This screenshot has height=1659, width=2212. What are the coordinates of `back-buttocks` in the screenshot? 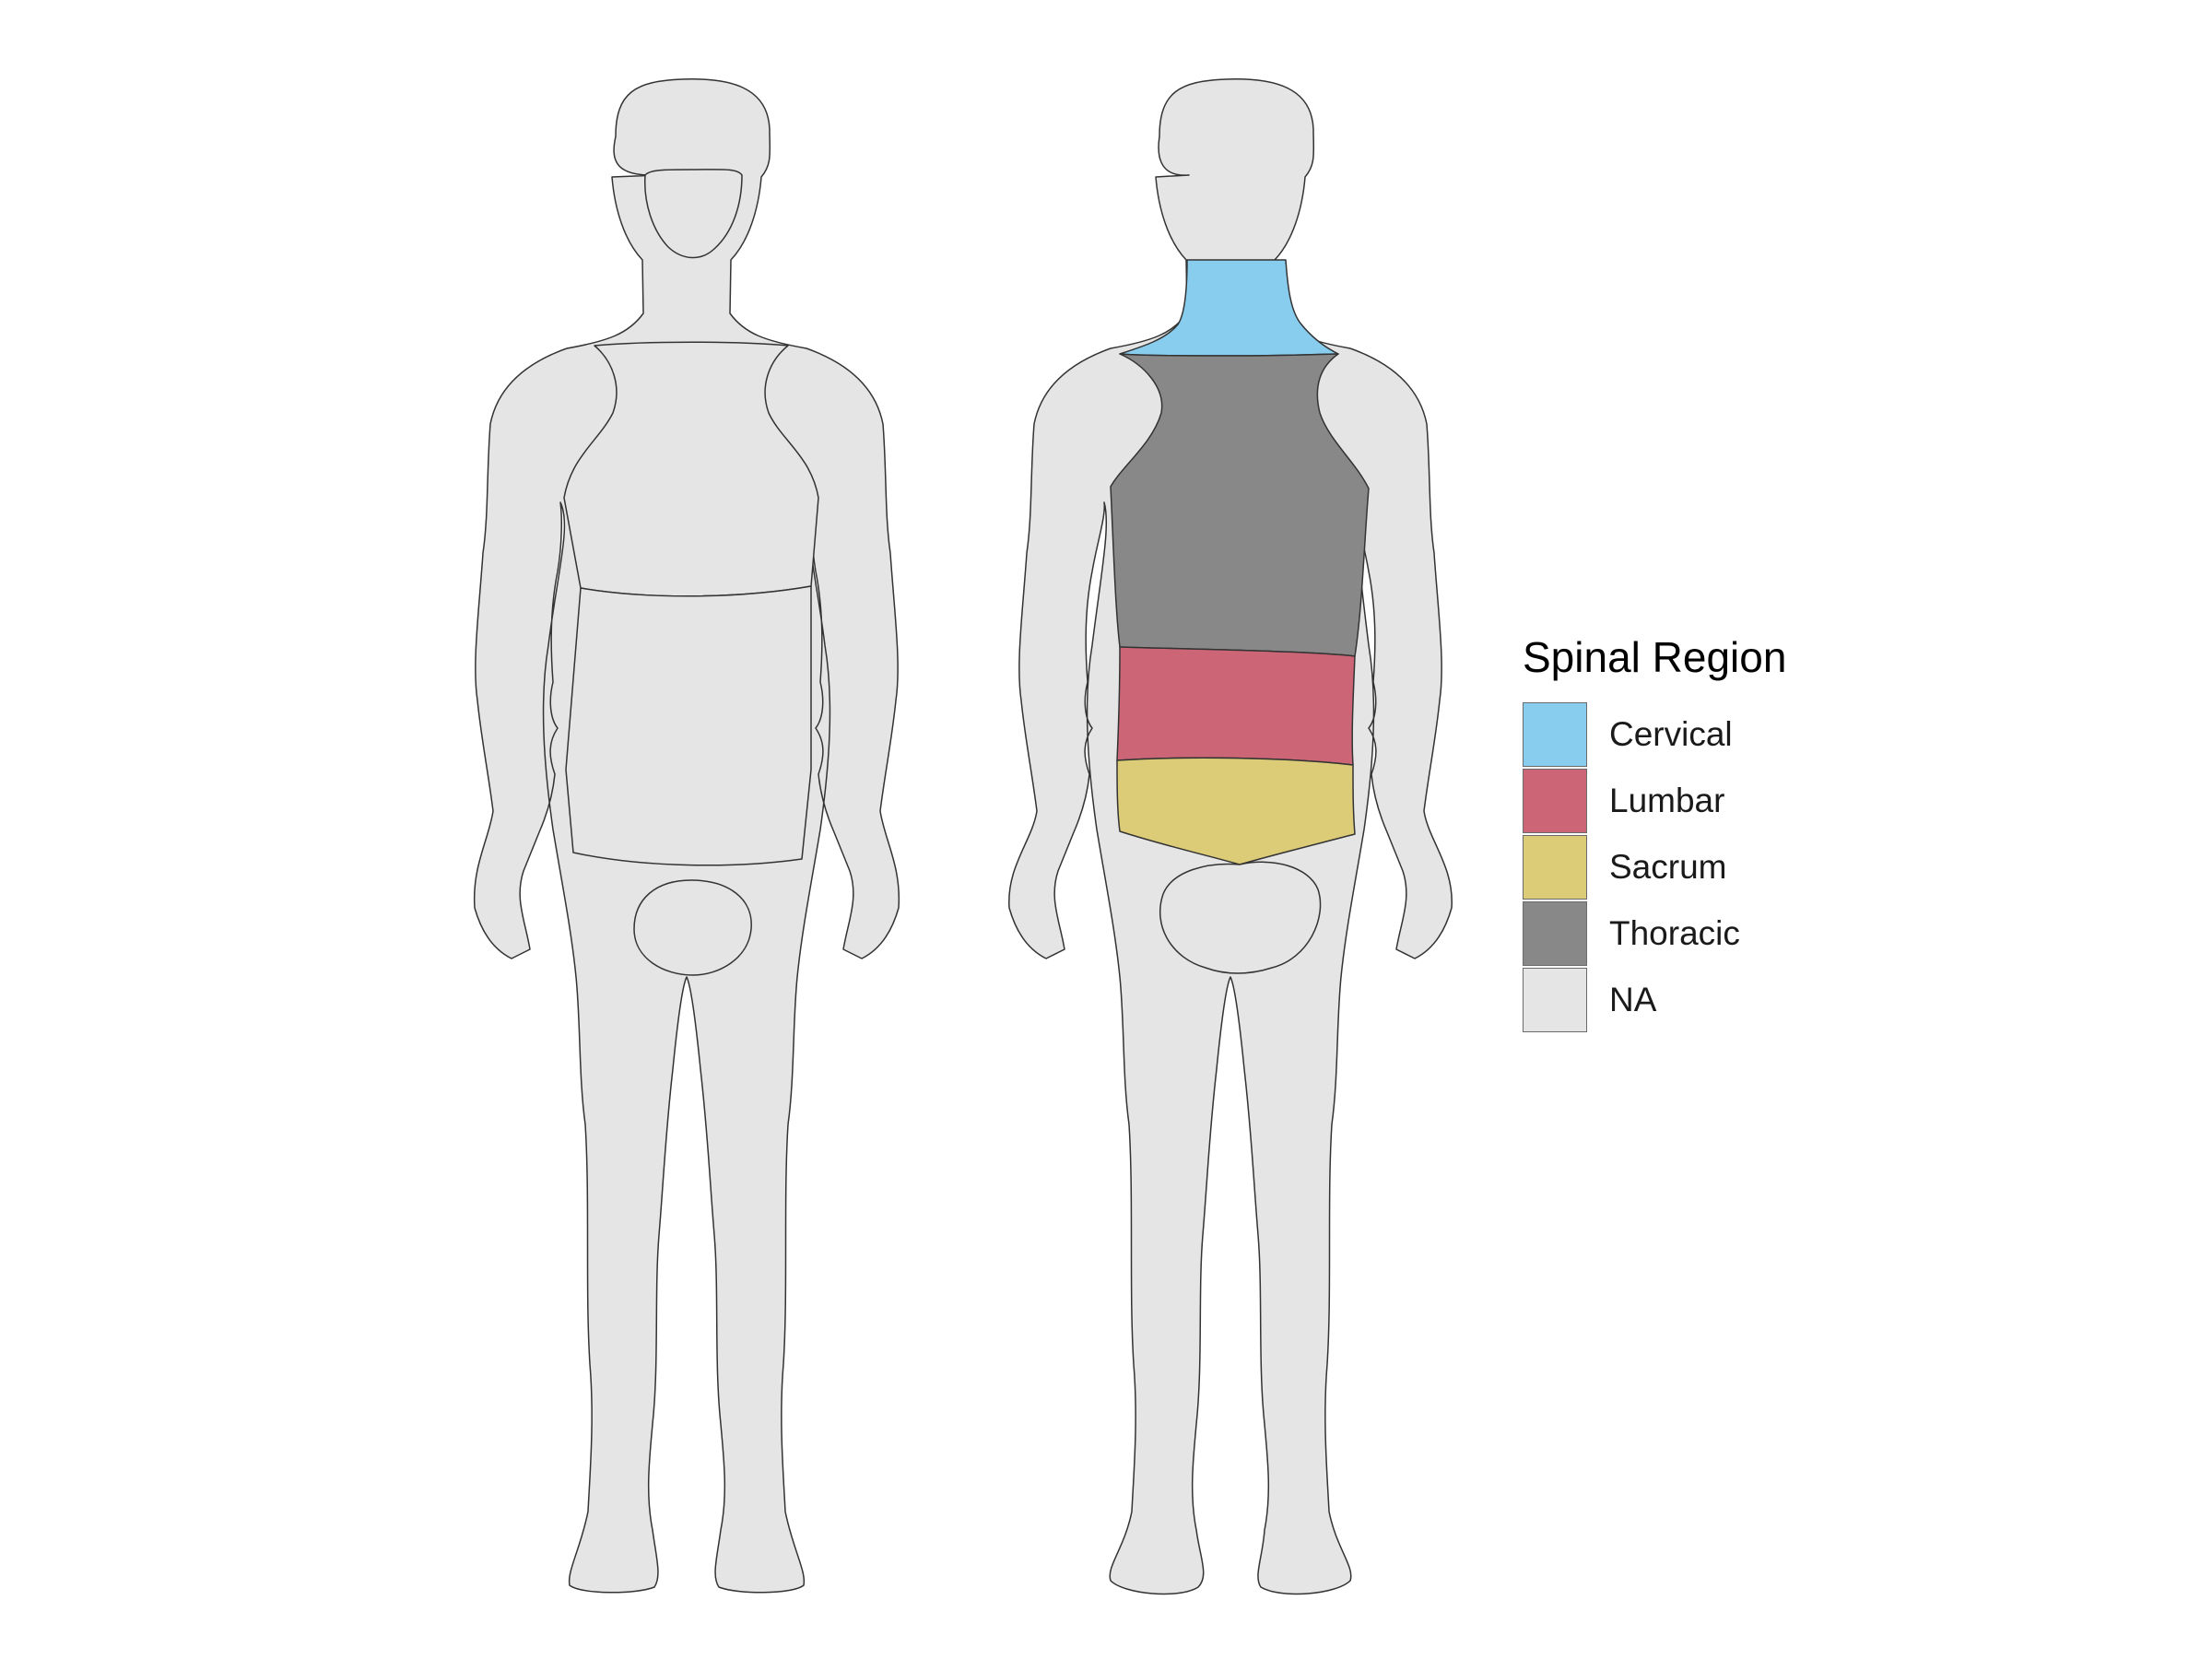 It's located at (1240, 917).